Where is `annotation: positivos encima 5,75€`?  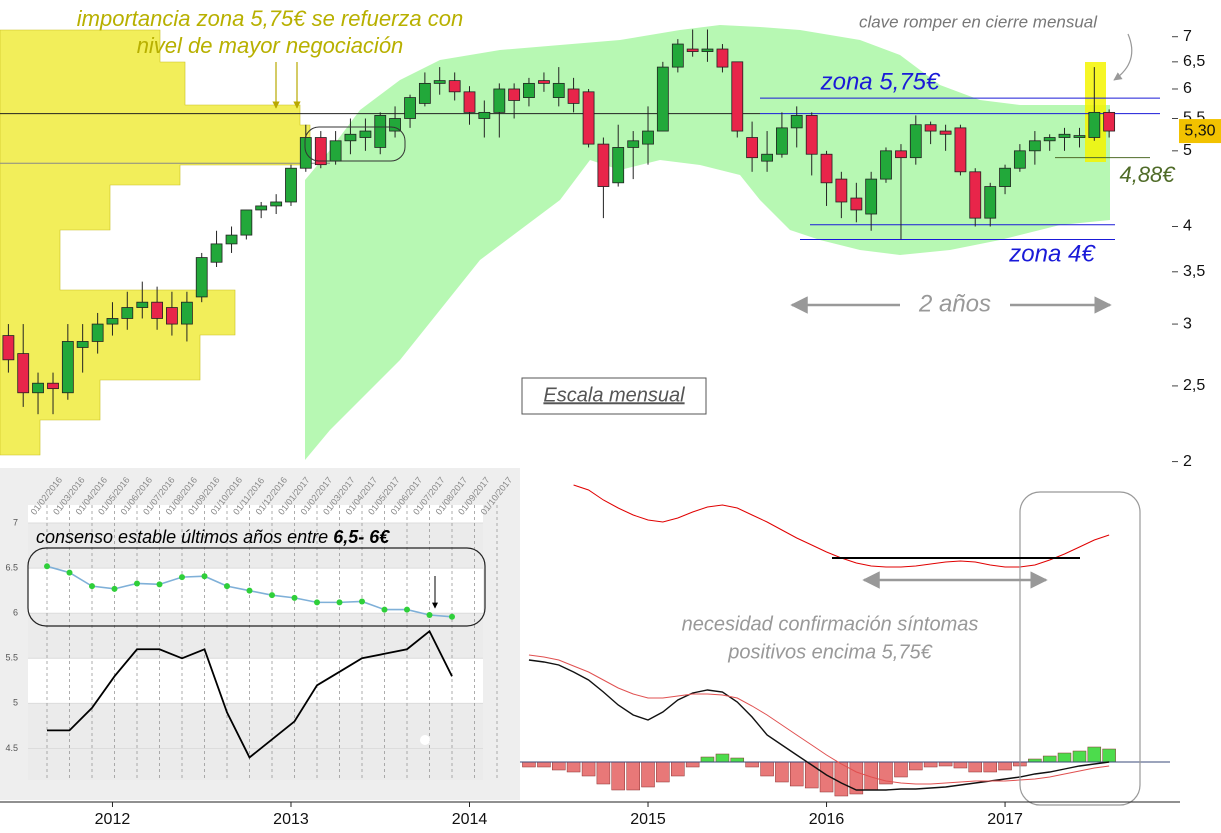
annotation: positivos encima 5,75€ is located at coordinates (829, 652).